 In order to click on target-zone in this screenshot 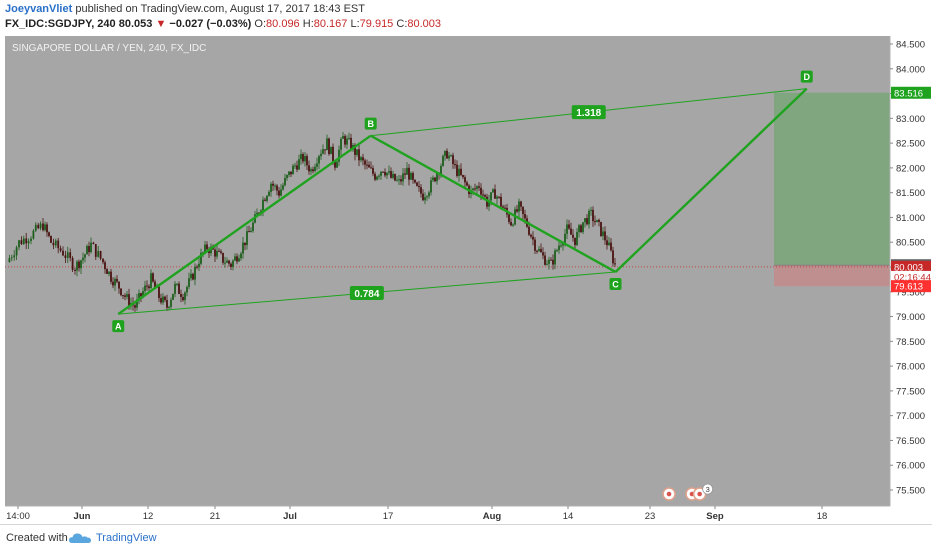, I will do `click(832, 179)`.